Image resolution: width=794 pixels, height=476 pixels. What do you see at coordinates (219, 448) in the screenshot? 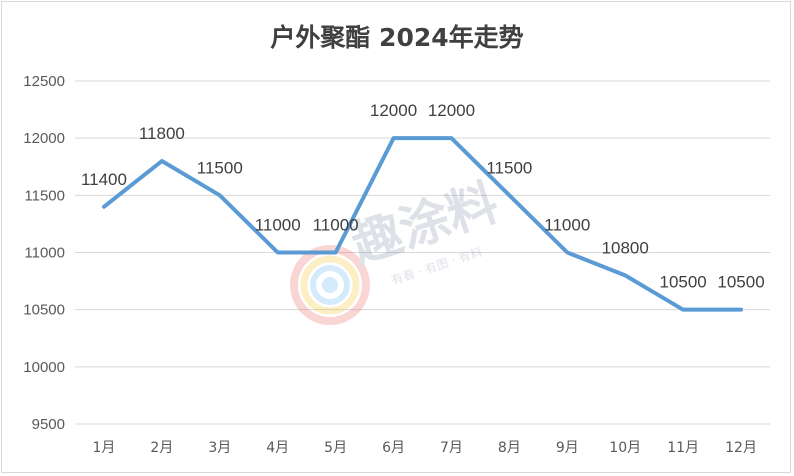
I see `x-tick-label: 3月` at bounding box center [219, 448].